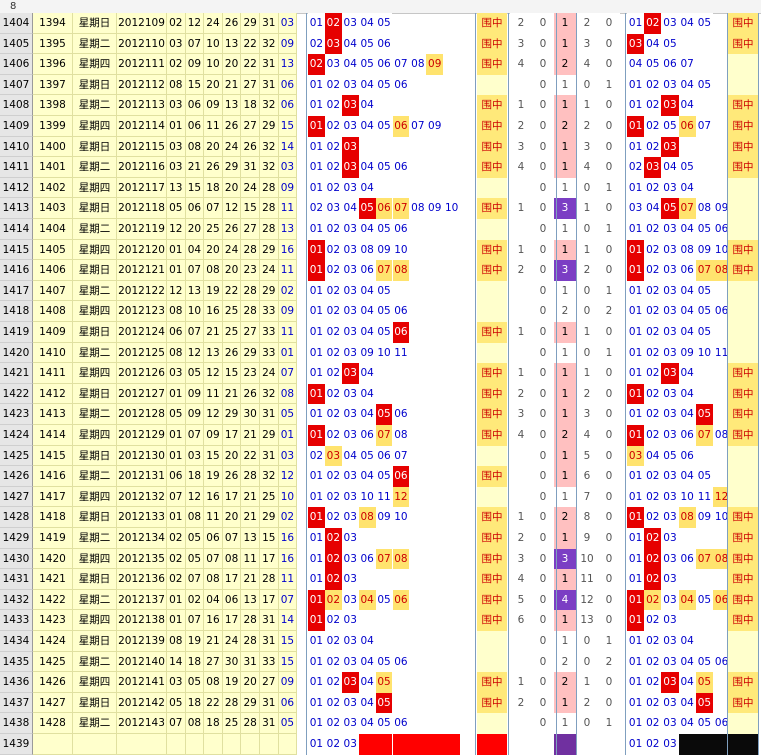 This screenshot has width=761, height=755. Describe the element at coordinates (250, 353) in the screenshot. I see `number-cell: 29` at that location.